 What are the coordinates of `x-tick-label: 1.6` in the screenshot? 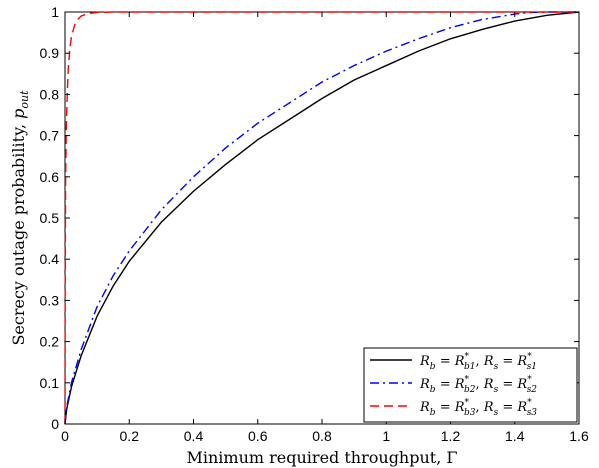 It's located at (579, 436).